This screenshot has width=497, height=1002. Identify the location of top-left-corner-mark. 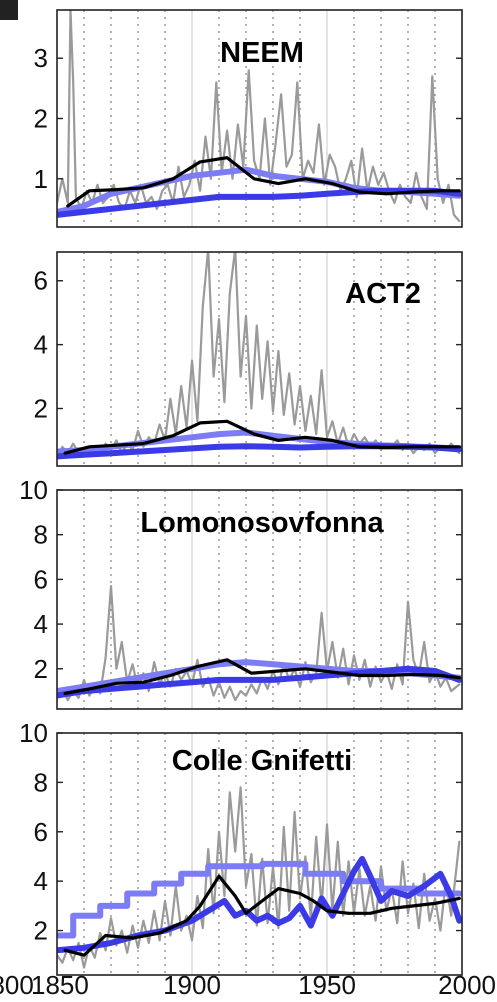
(9, 10).